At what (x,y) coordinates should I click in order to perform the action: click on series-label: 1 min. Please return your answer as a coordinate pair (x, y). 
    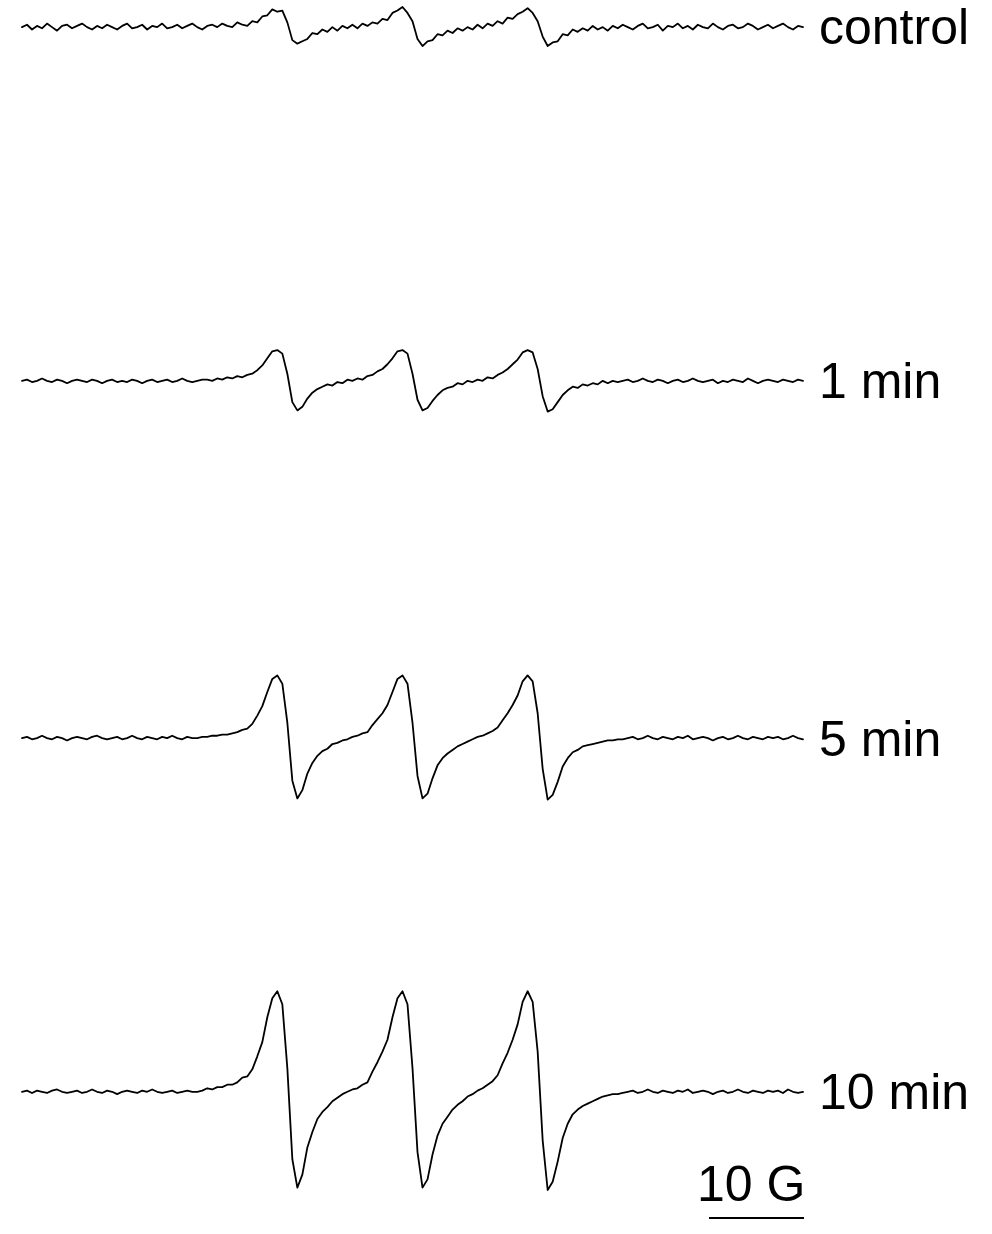
    Looking at the image, I should click on (880, 380).